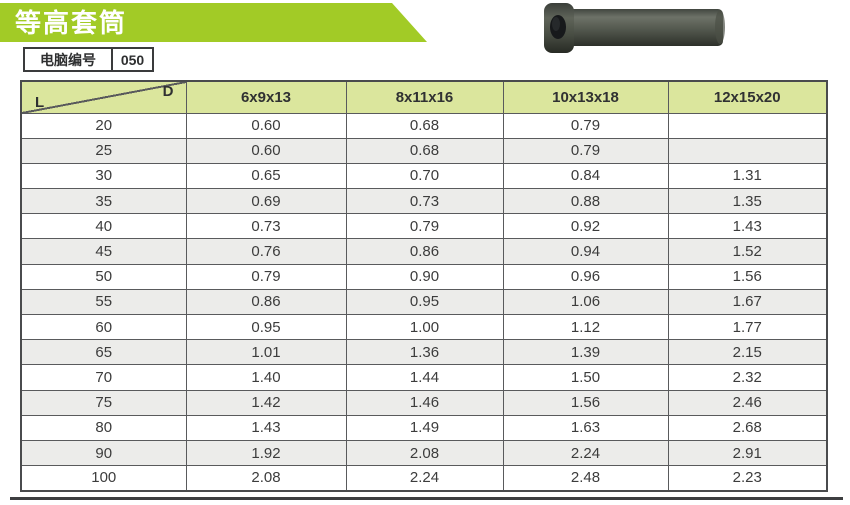 The image size is (850, 505). I want to click on price-cell: 1.49, so click(424, 427).